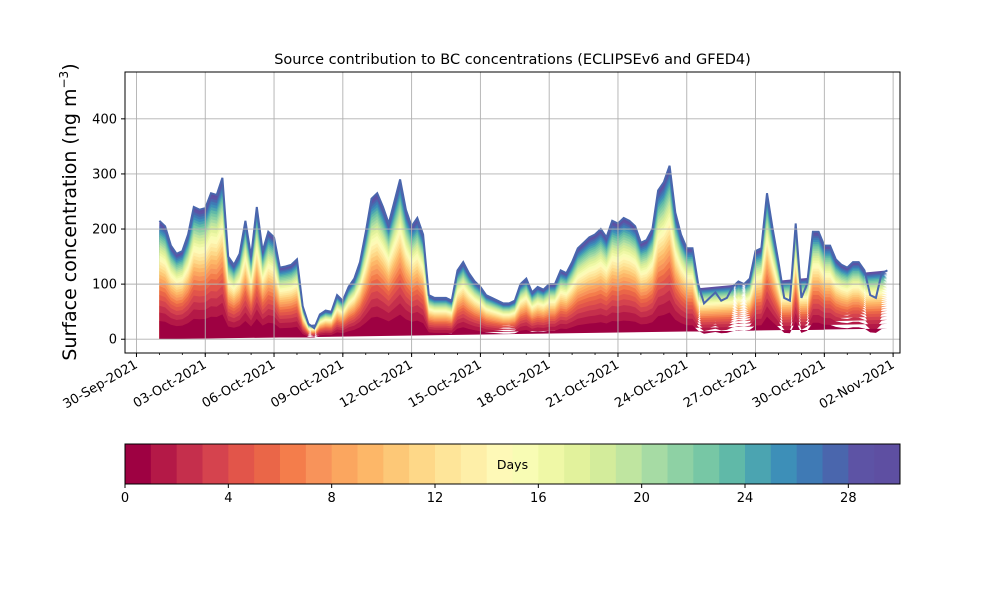  What do you see at coordinates (857, 384) in the screenshot?
I see `x-tick-label: 02-Nov-2021` at bounding box center [857, 384].